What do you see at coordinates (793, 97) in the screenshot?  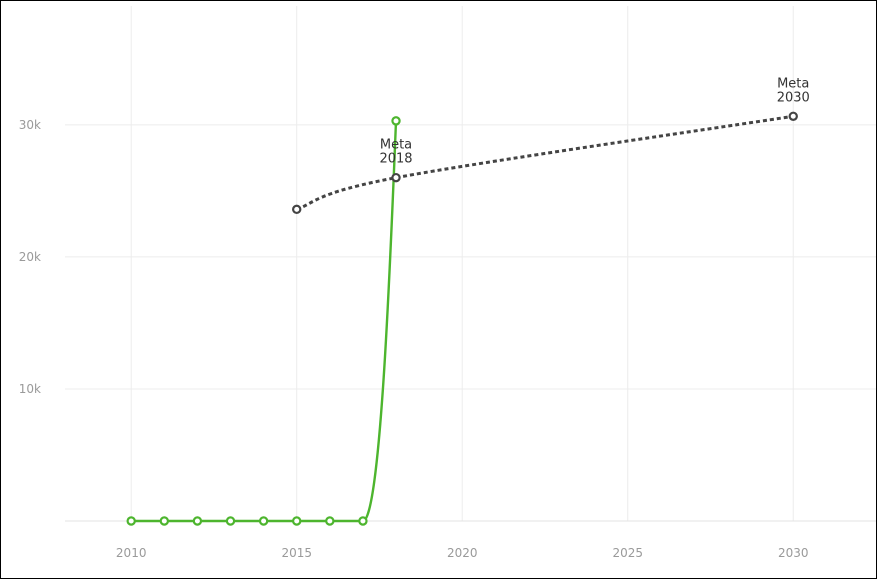 I see `annotation-label: 2030` at bounding box center [793, 97].